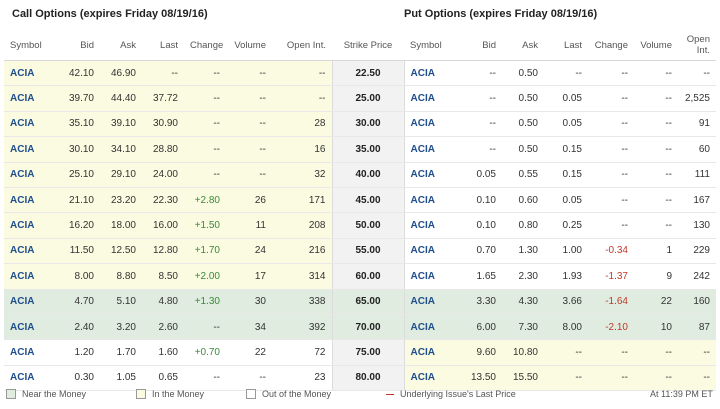  What do you see at coordinates (566, 149) in the screenshot?
I see `put-last: 0.15` at bounding box center [566, 149].